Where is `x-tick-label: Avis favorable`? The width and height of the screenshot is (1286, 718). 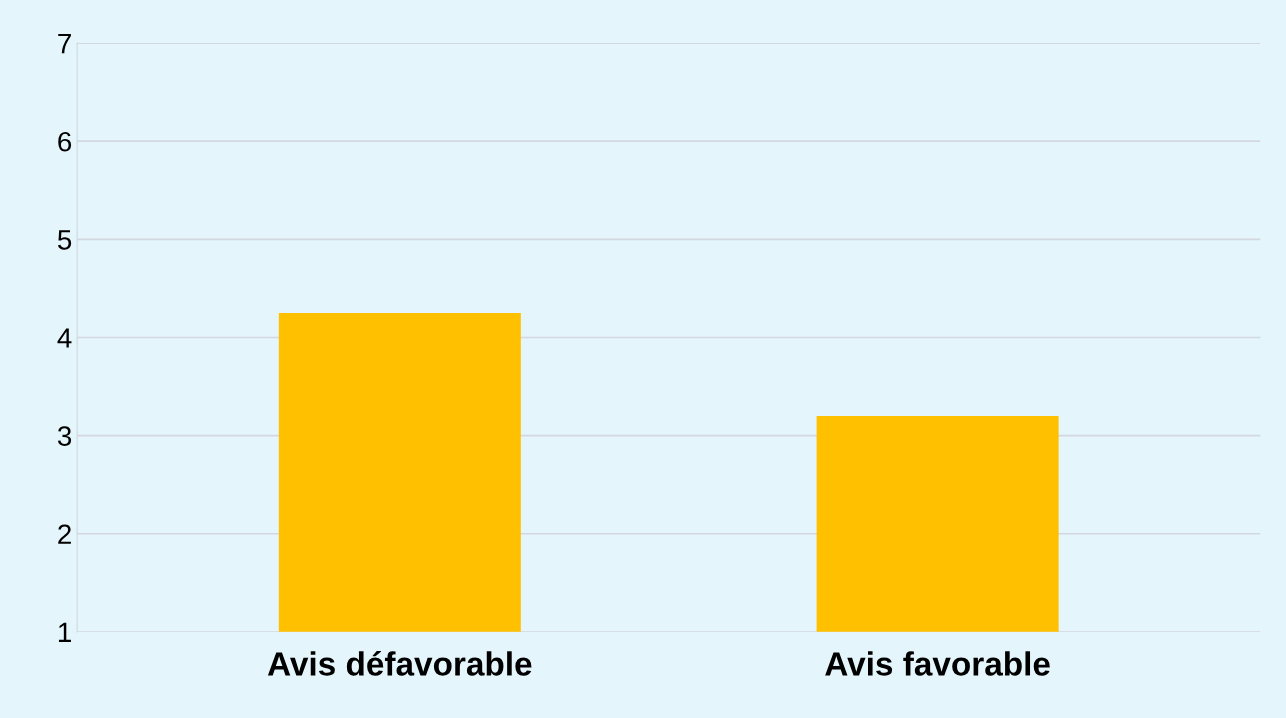 x-tick-label: Avis favorable is located at coordinates (937, 663).